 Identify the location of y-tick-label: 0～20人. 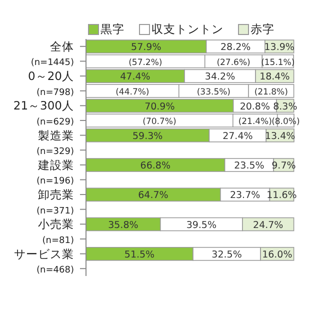
(51, 76).